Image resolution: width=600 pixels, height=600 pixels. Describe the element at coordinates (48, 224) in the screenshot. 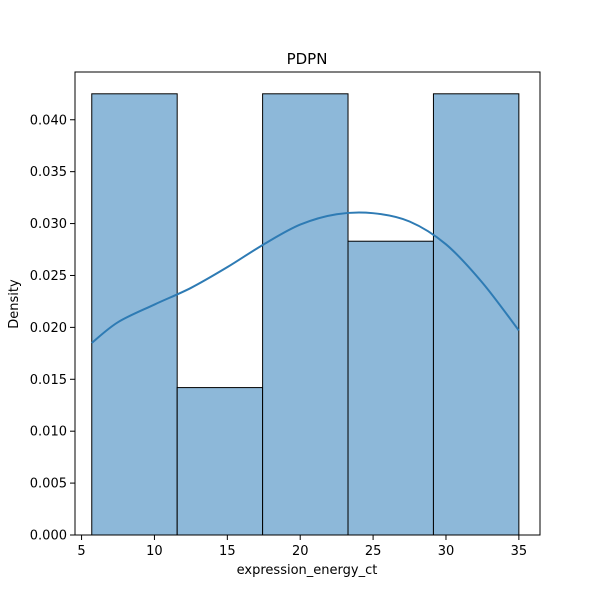

I see `y-tick-label: 0.030` at that location.